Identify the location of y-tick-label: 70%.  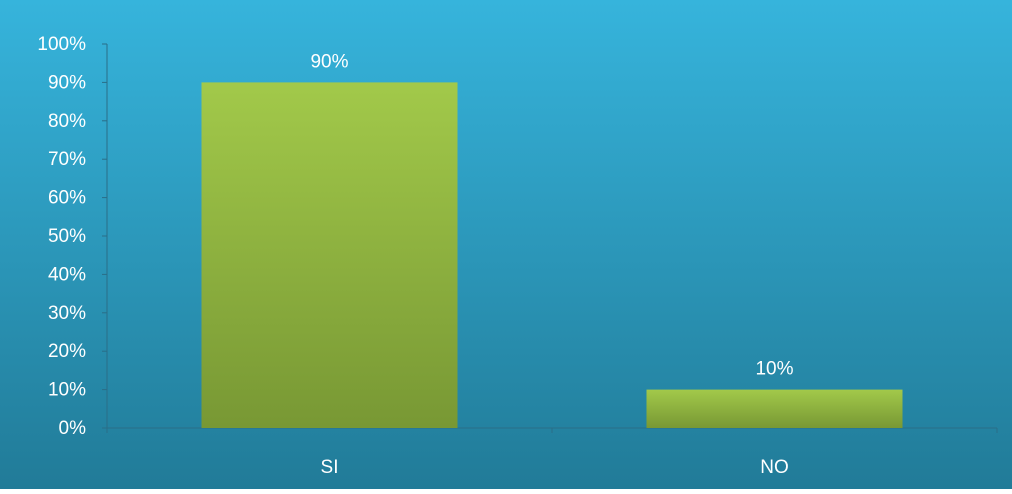
(67, 159).